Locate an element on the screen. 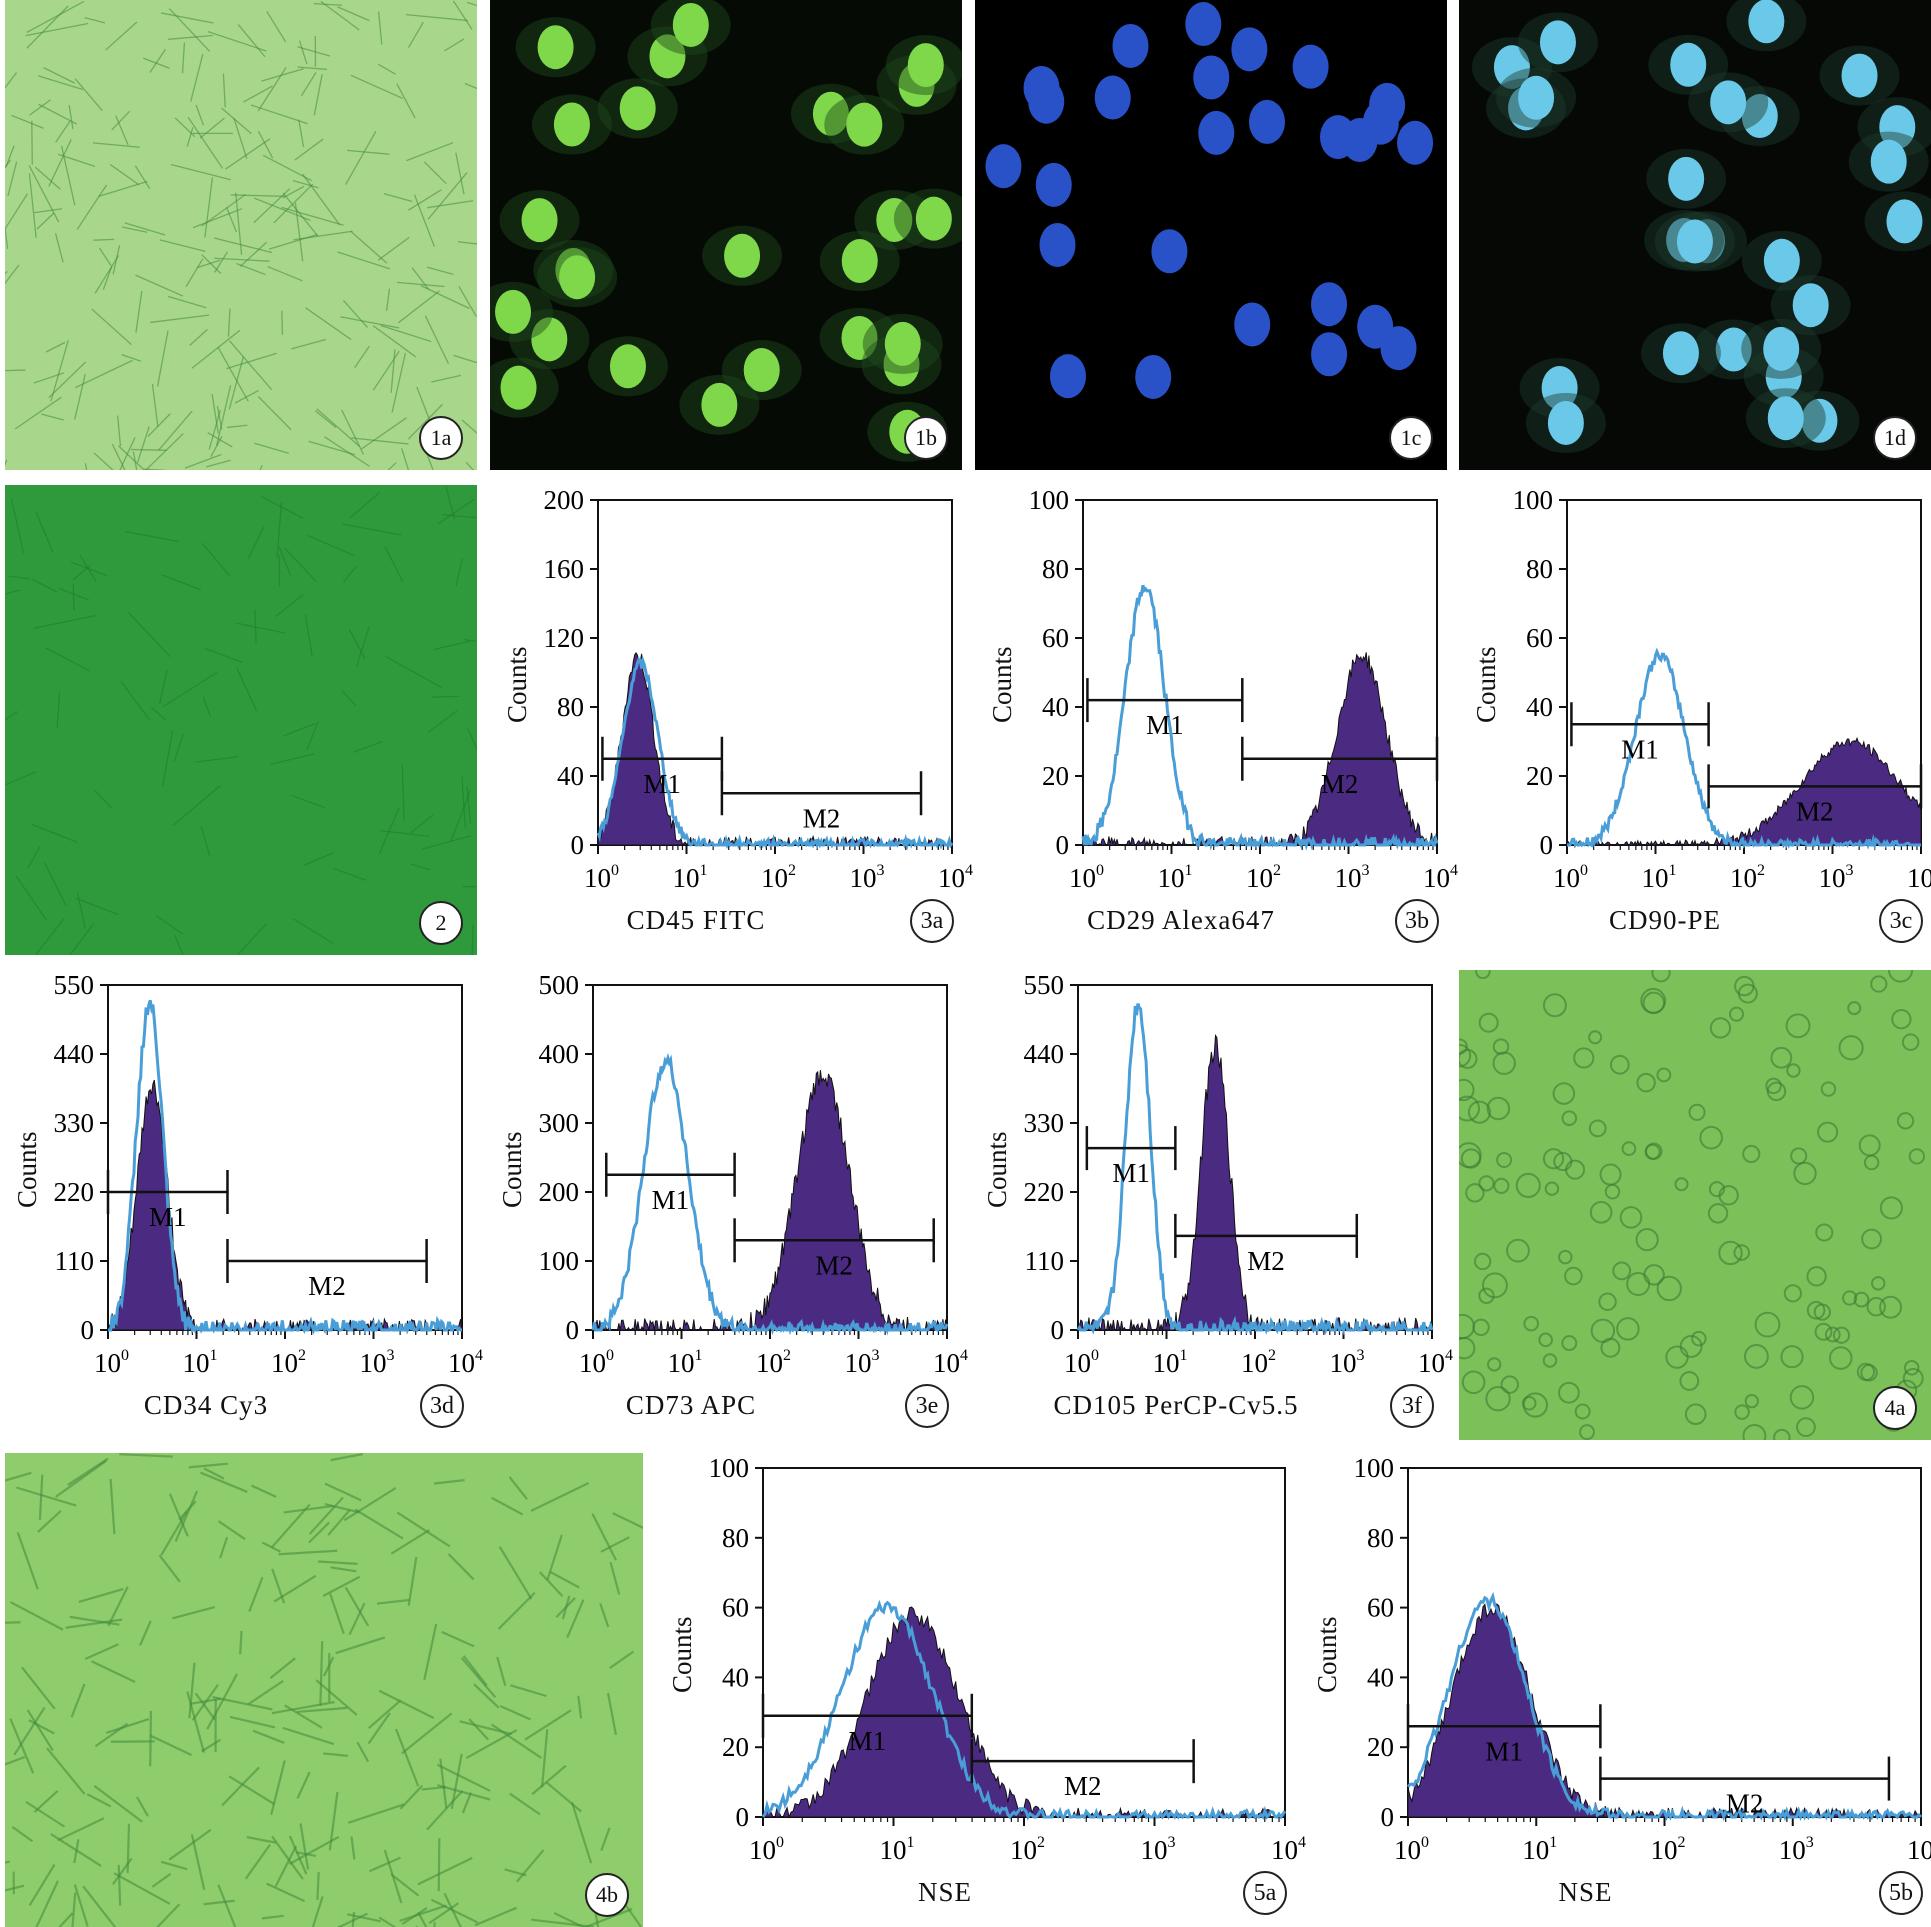 The image size is (1931, 1927). y-tick-label: 80 is located at coordinates (570, 707).